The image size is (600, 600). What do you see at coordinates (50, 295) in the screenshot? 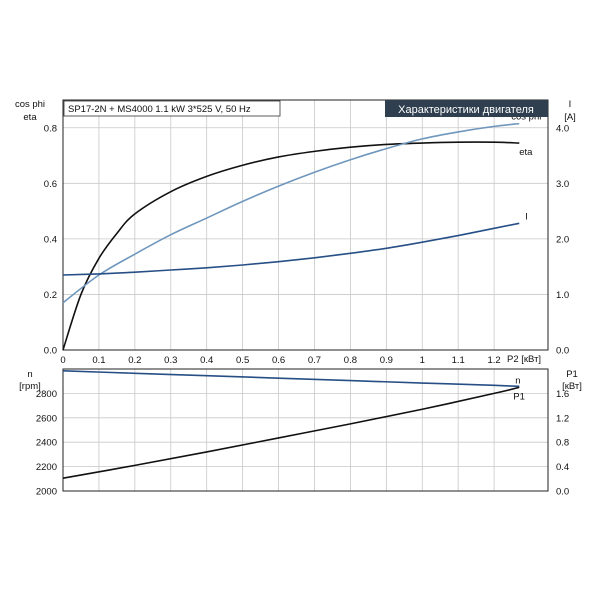
I see `left-y-tick-label: 0.2` at bounding box center [50, 295].